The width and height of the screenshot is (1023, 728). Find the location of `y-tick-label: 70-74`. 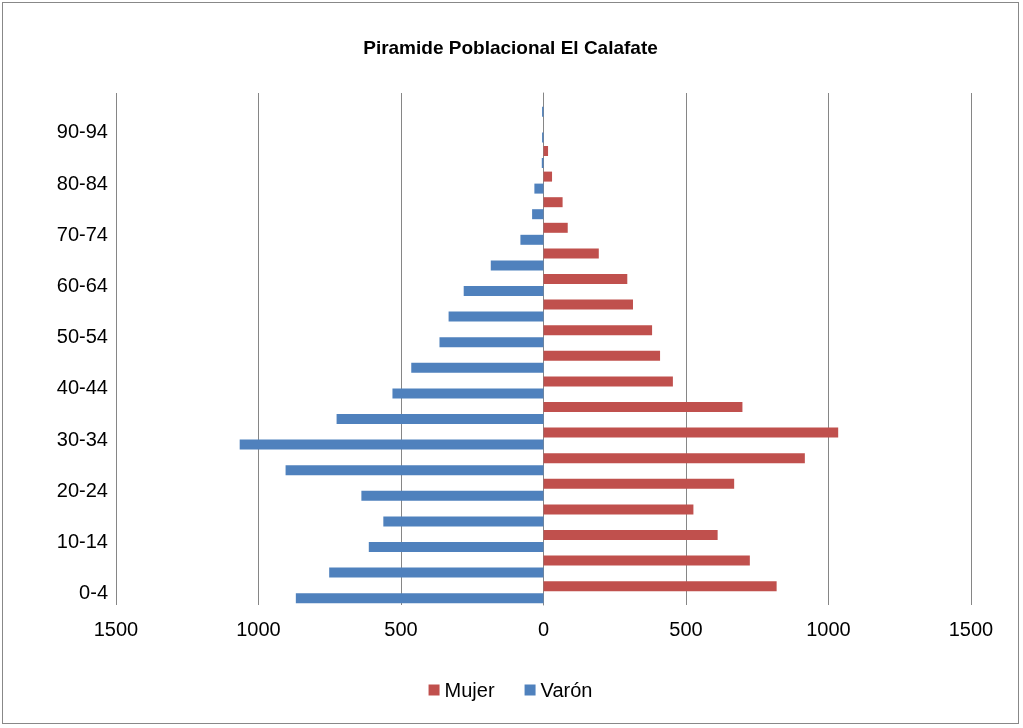

y-tick-label: 70-74 is located at coordinates (82, 233).